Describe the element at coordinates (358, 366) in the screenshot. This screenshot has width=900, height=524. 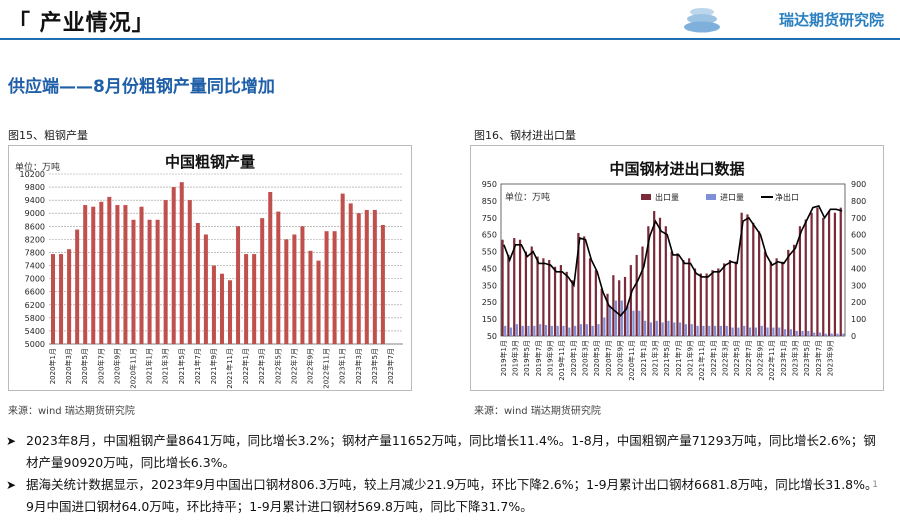
I see `chart1-xtick-label: 2023年3月` at that location.